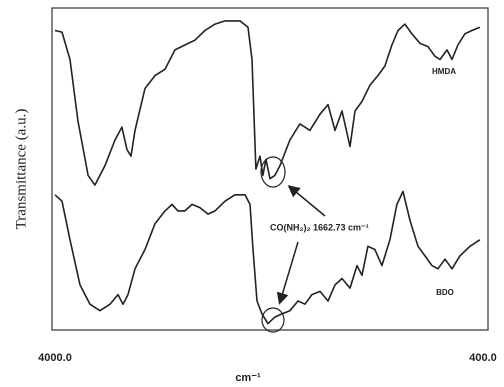 This screenshot has height=387, width=504. What do you see at coordinates (483, 358) in the screenshot?
I see `x-tick-label: 400.0` at bounding box center [483, 358].